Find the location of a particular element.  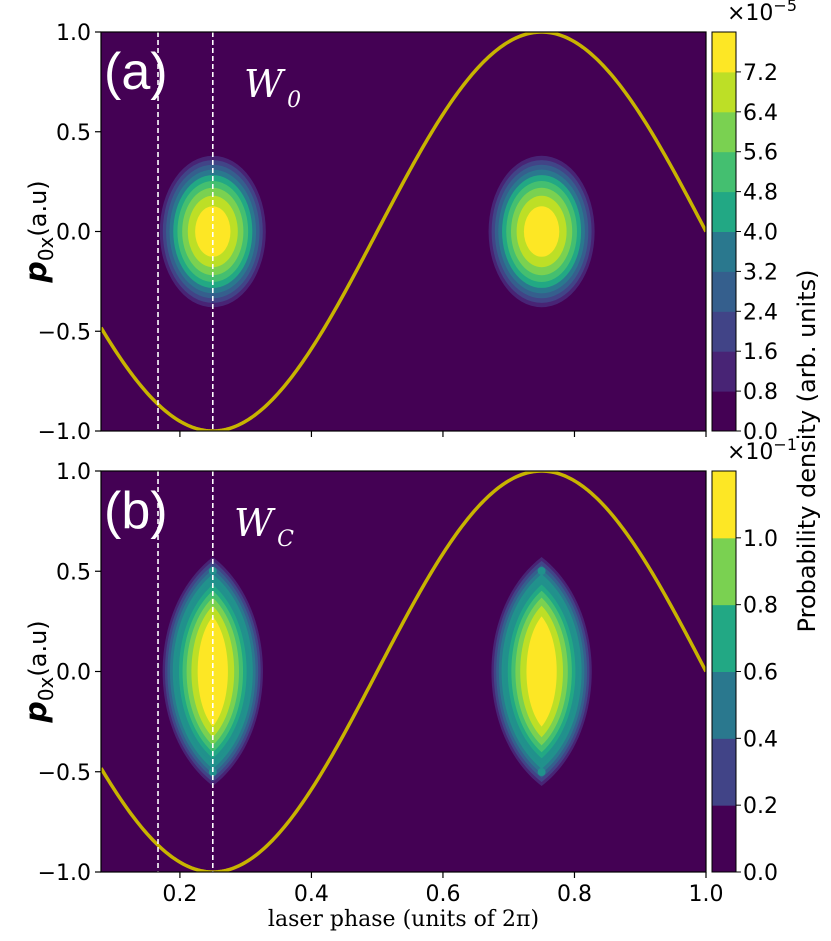

colorbar-tick-label: 0.6 is located at coordinates (760, 673).